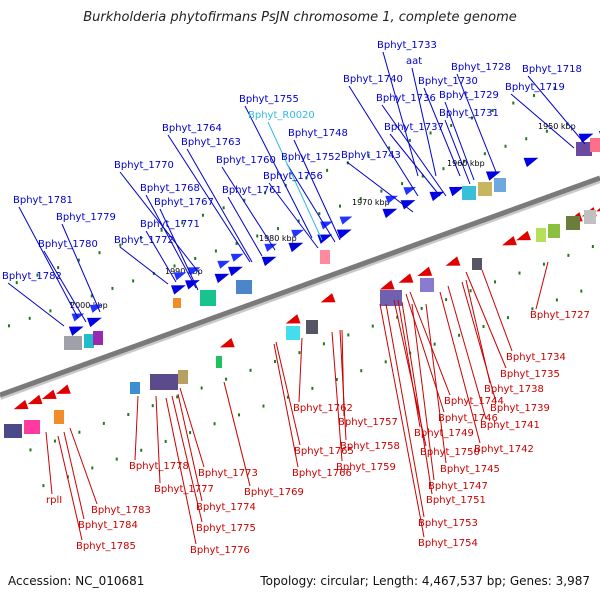  I want to click on rna-gene-label: Bphyt_R0020, so click(281, 115).